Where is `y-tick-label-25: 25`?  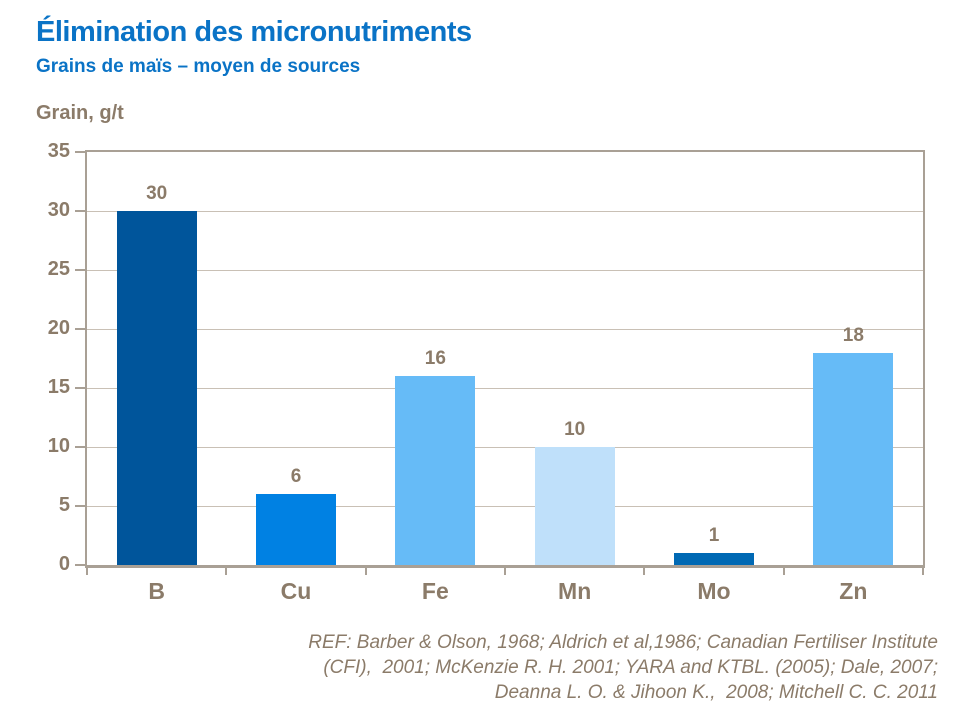
y-tick-label-25: 25 is located at coordinates (58, 269).